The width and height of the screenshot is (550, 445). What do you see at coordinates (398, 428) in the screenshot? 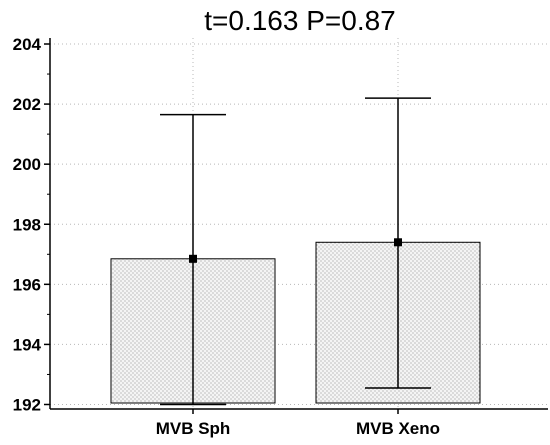
I see `x-category-label: MVB Xeno` at bounding box center [398, 428].